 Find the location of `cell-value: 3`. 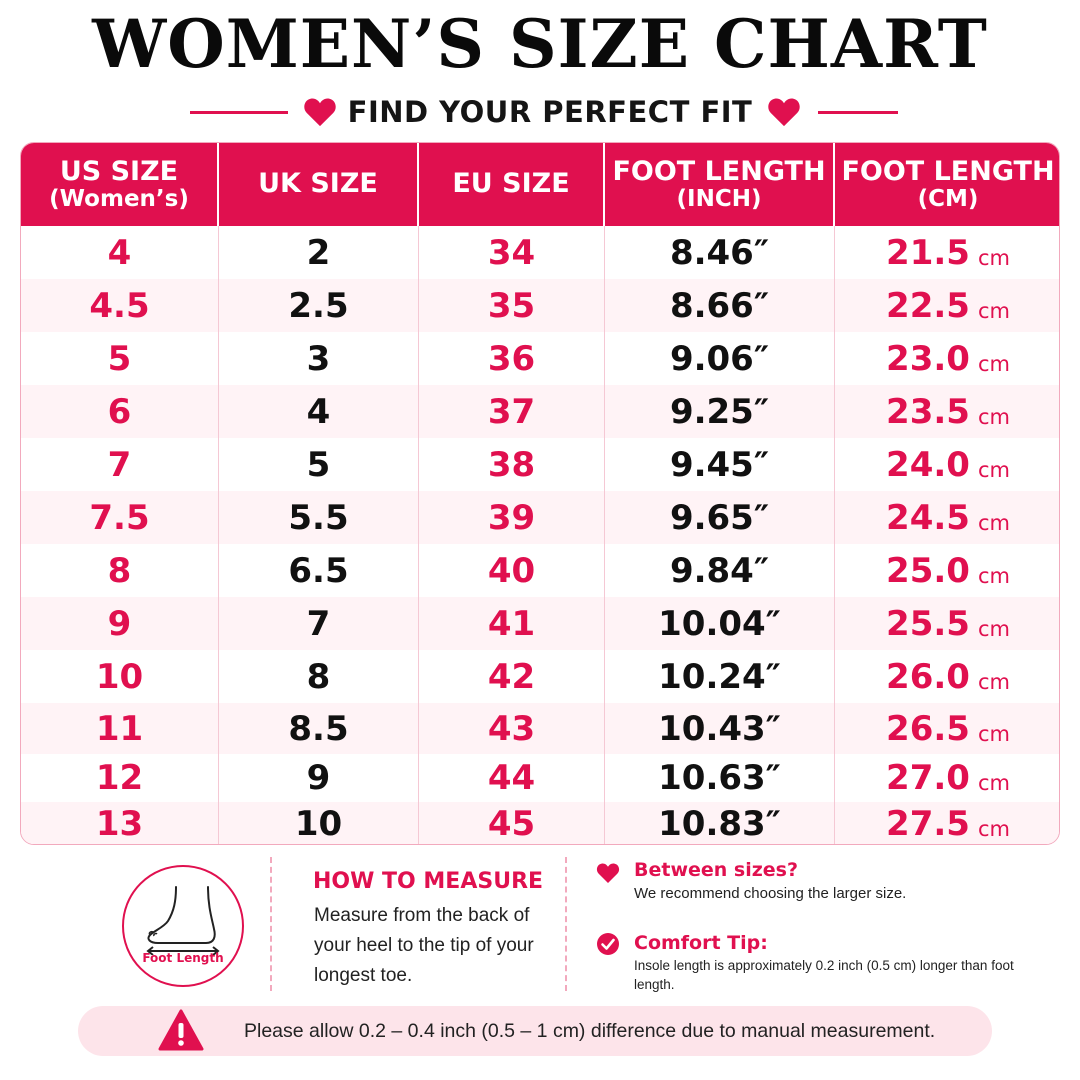

cell-value: 3 is located at coordinates (318, 358).